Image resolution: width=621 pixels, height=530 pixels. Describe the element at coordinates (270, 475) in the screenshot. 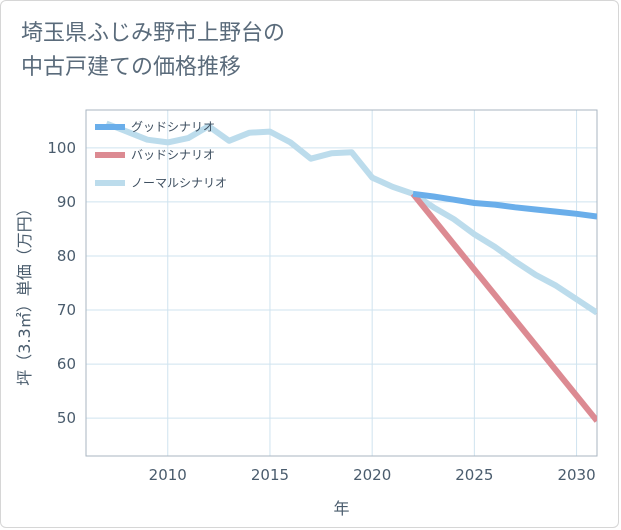

I see `x-tick-label-2015: 2015` at that location.